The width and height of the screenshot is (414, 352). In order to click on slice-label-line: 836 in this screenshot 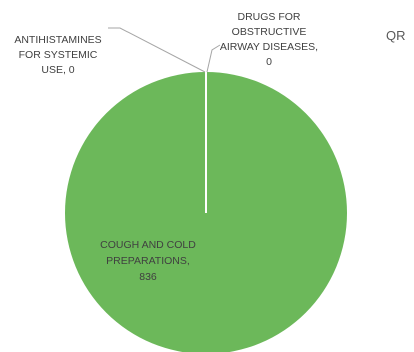, I will do `click(148, 277)`.